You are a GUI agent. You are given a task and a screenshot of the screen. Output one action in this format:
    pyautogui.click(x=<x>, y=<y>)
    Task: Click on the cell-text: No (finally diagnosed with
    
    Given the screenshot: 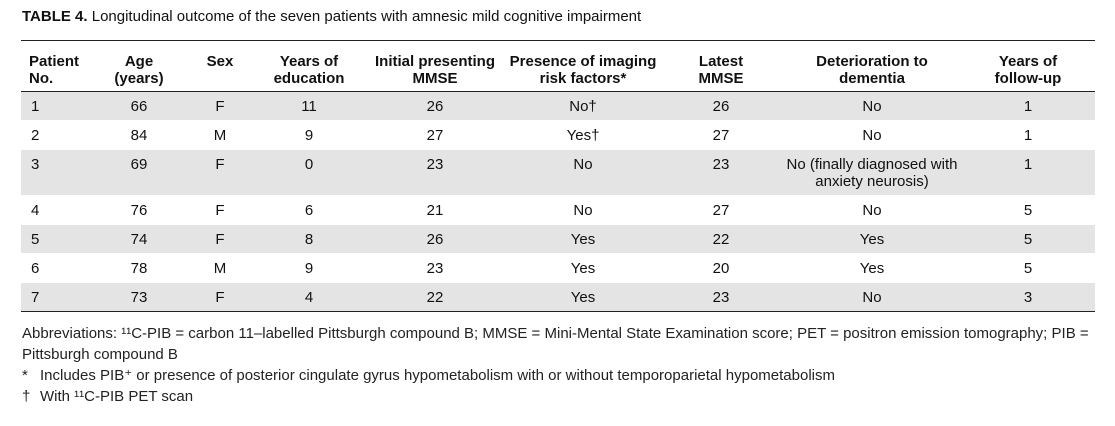 What is the action you would take?
    pyautogui.click(x=872, y=164)
    